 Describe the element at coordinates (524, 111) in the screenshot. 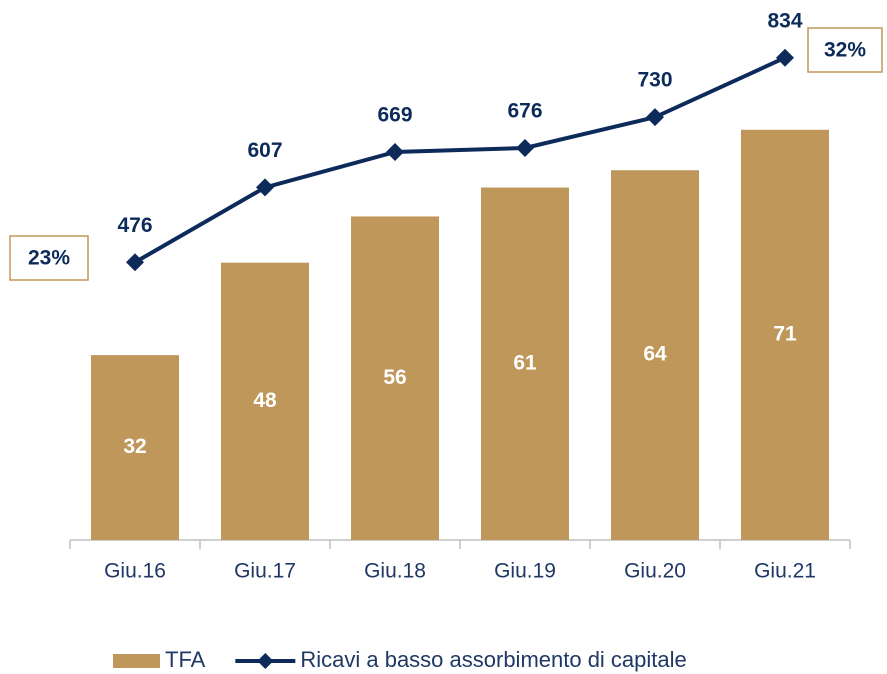

I see `line-value-label: 676` at that location.